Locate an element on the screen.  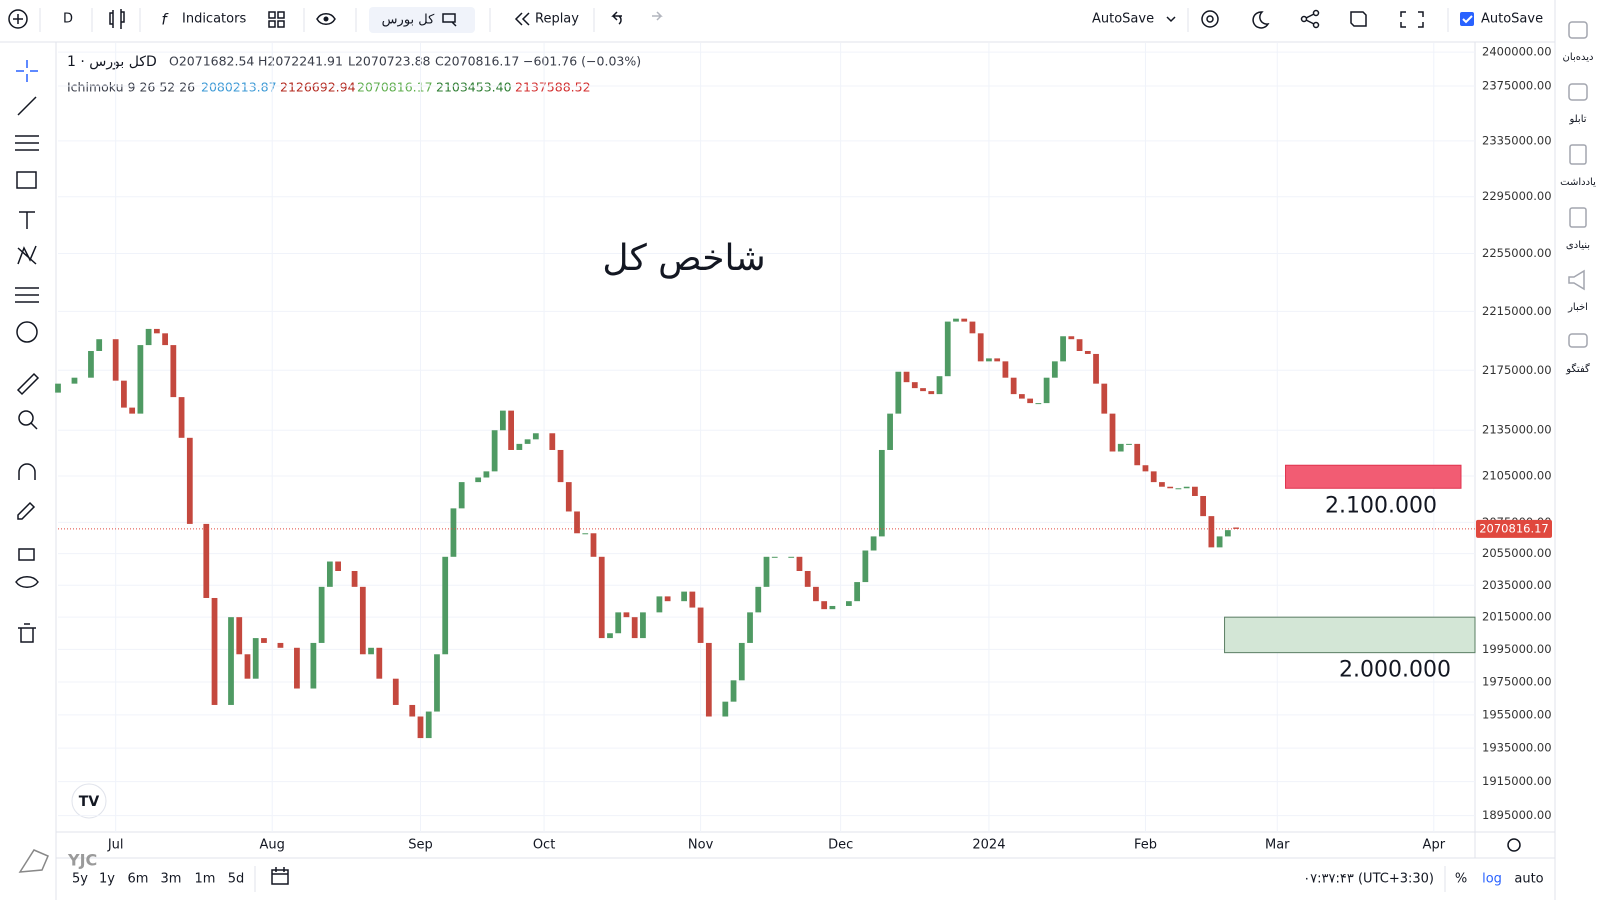
date-range-button is located at coordinates (280, 876).